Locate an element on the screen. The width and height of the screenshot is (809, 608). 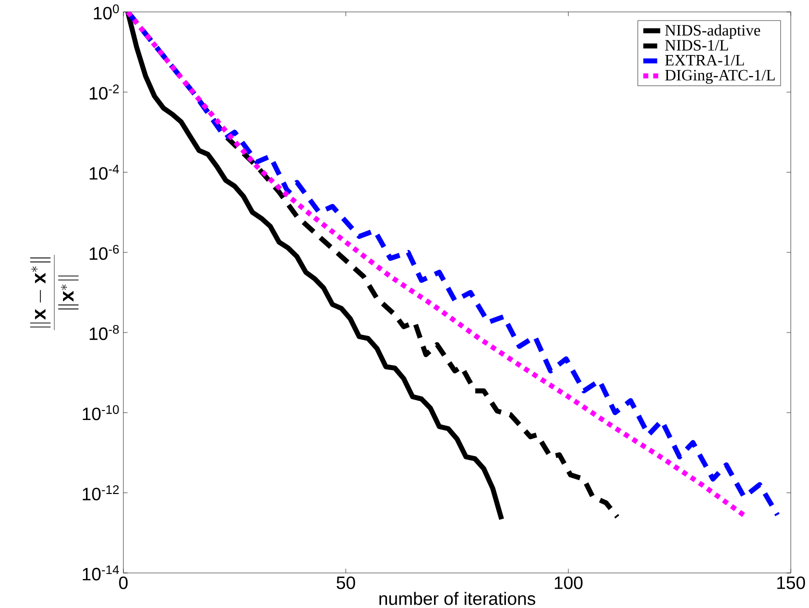
y-tick-label: 10$^{-2}$ is located at coordinates (104, 92).